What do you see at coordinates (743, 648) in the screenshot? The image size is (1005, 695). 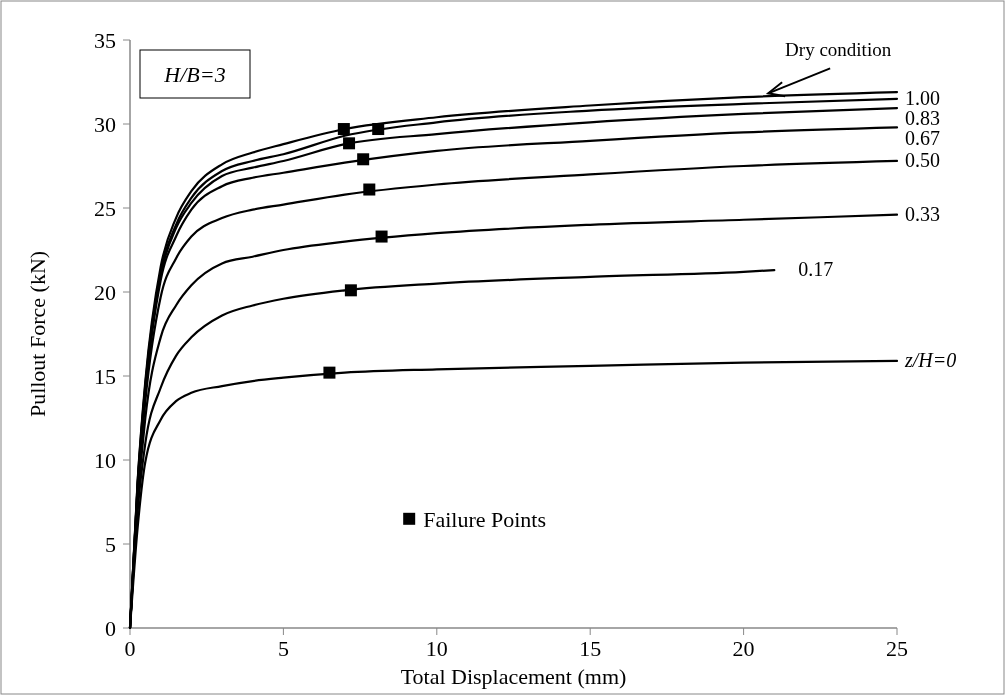 I see `x-tick-label: 20` at bounding box center [743, 648].